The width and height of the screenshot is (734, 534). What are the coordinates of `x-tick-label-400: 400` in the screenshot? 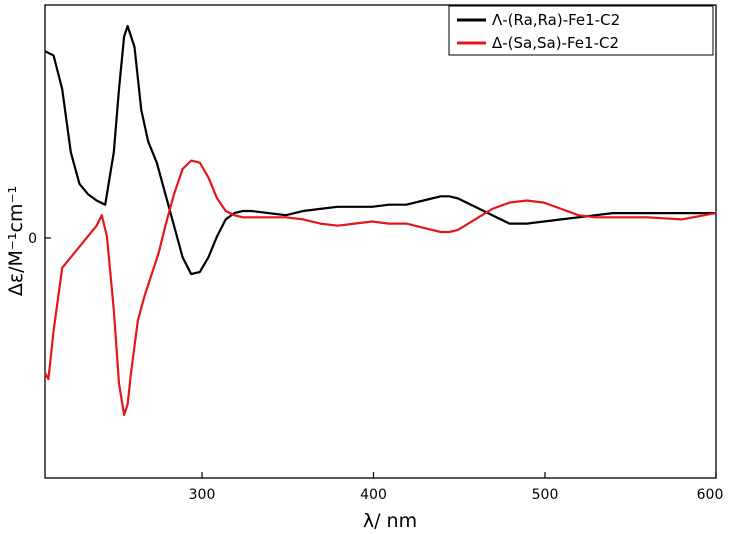 It's located at (373, 495).